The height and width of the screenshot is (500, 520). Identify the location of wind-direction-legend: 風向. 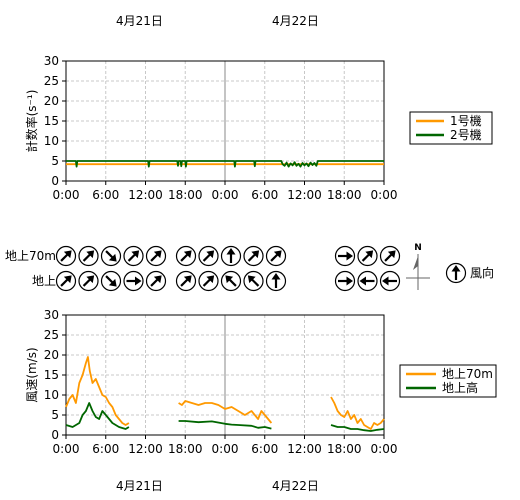
(469, 273).